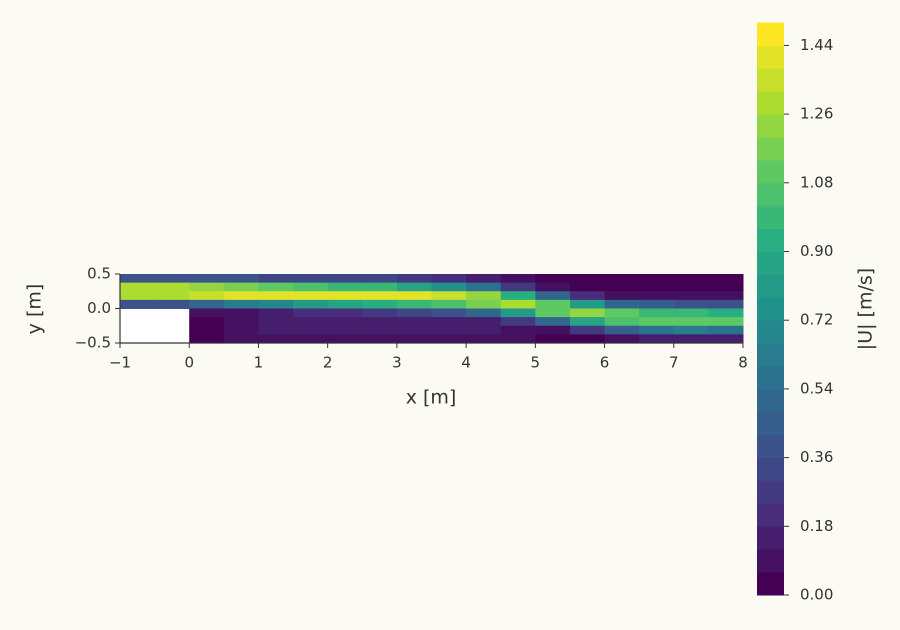  What do you see at coordinates (536, 363) in the screenshot?
I see `x-tick-label: 5` at bounding box center [536, 363].